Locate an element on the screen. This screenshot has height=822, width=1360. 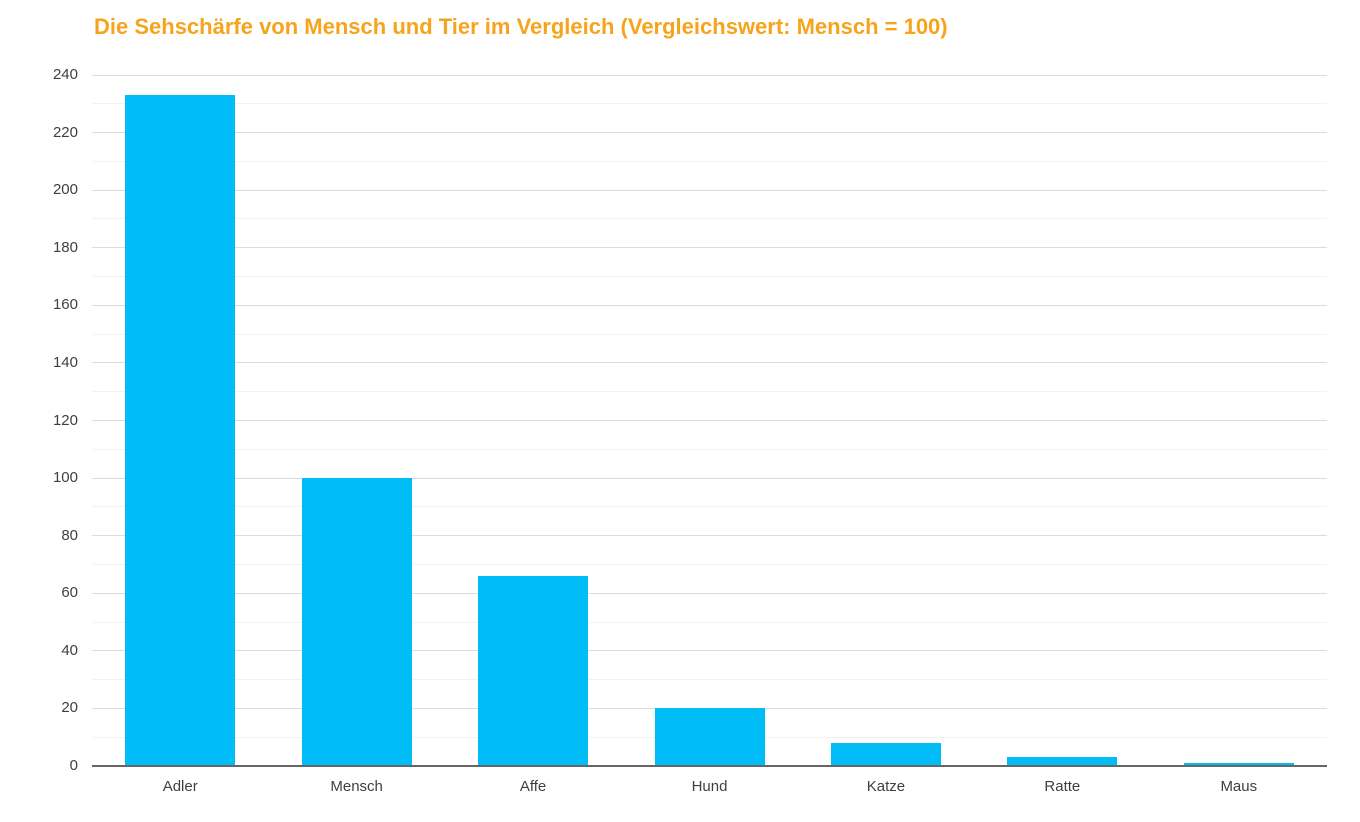
x-axis-category-label: Katze is located at coordinates (886, 786).